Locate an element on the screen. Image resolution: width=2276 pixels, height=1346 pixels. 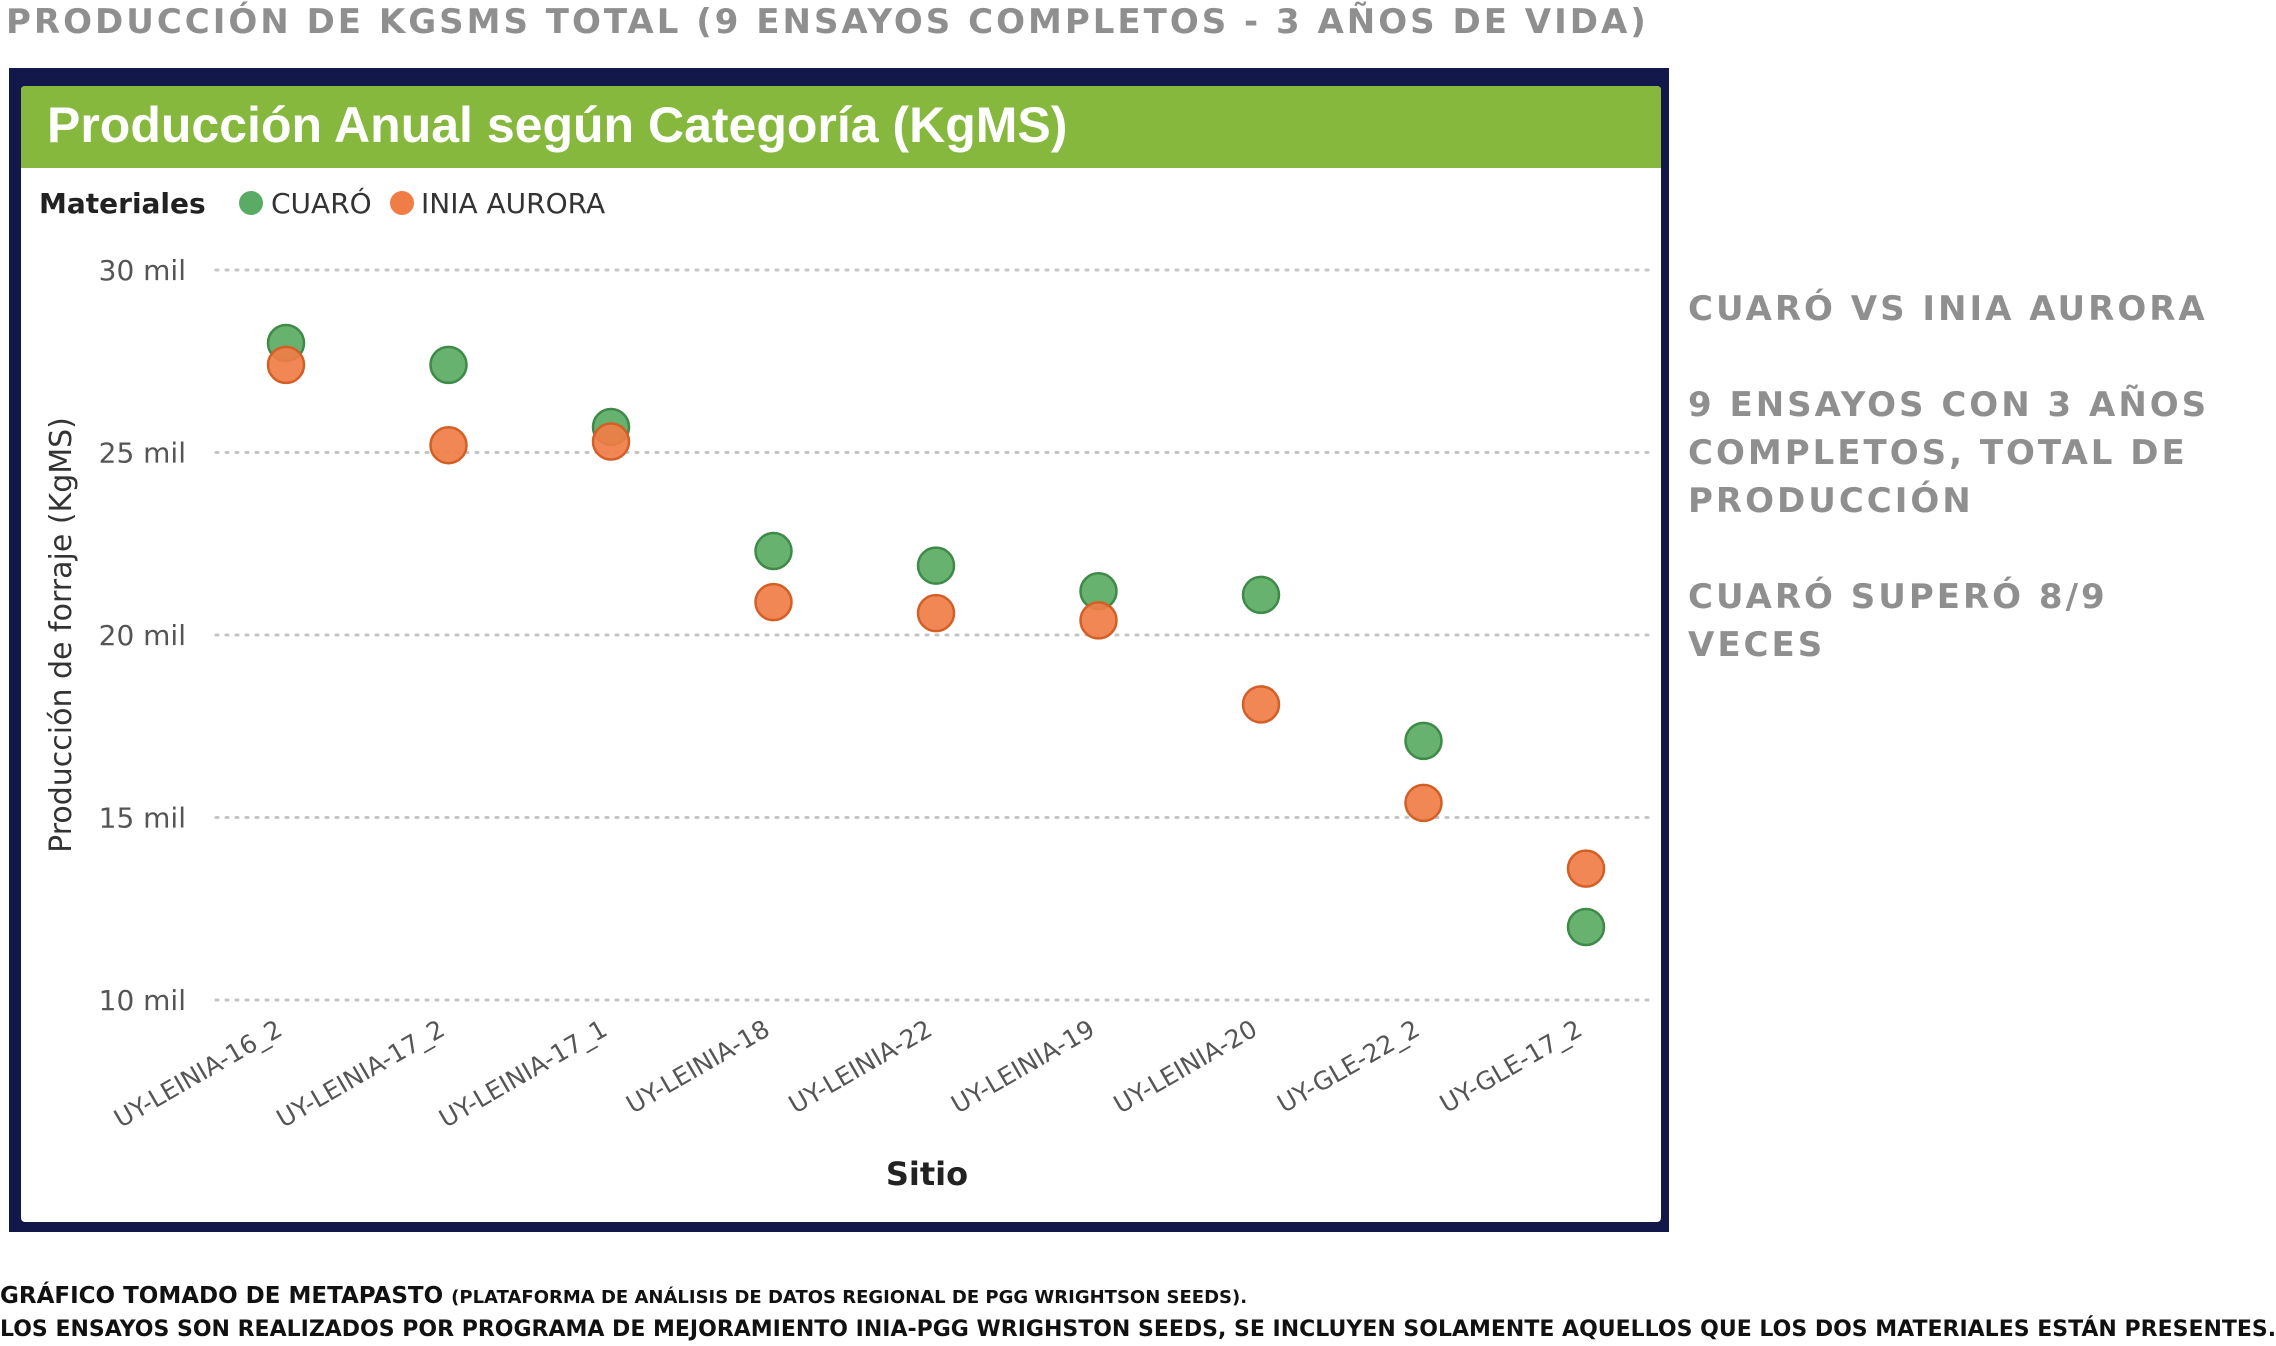
x-axis-label: Sitio is located at coordinates (927, 1174).